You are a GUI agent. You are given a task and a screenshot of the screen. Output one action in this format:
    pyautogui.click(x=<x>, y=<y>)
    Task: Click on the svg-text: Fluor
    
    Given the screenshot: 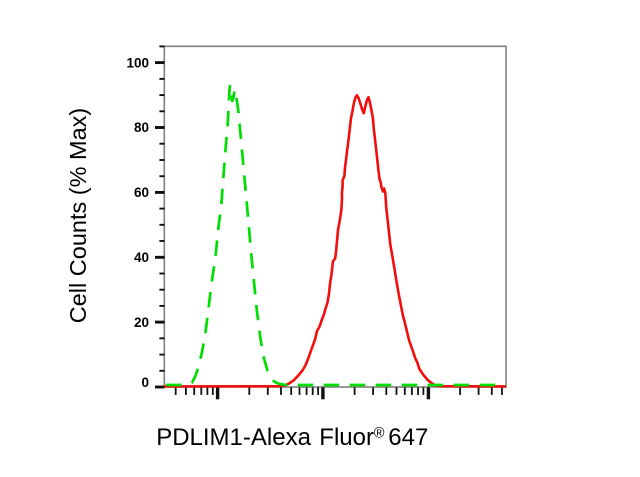 What is the action you would take?
    pyautogui.click(x=346, y=437)
    